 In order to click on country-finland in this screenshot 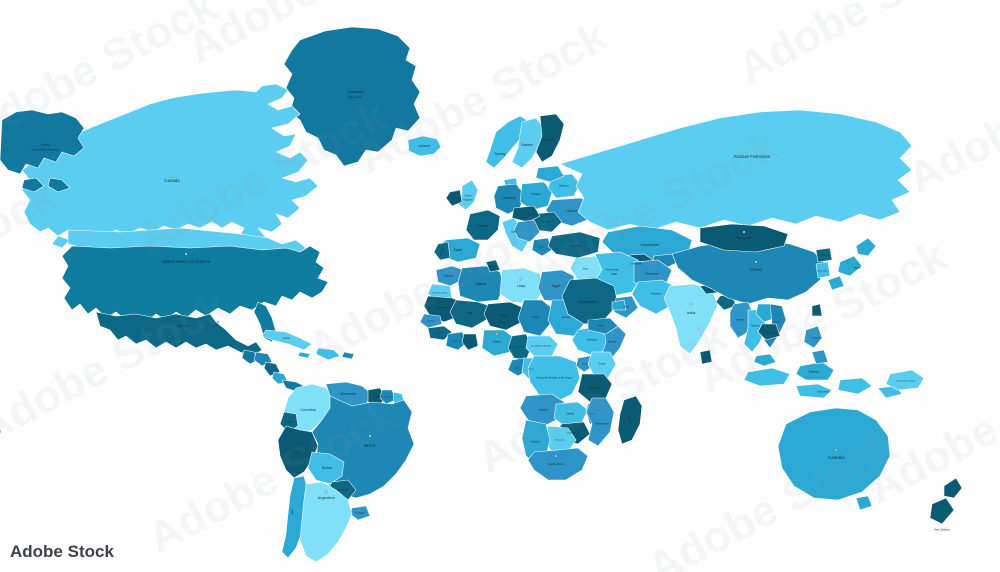, I will do `click(550, 138)`.